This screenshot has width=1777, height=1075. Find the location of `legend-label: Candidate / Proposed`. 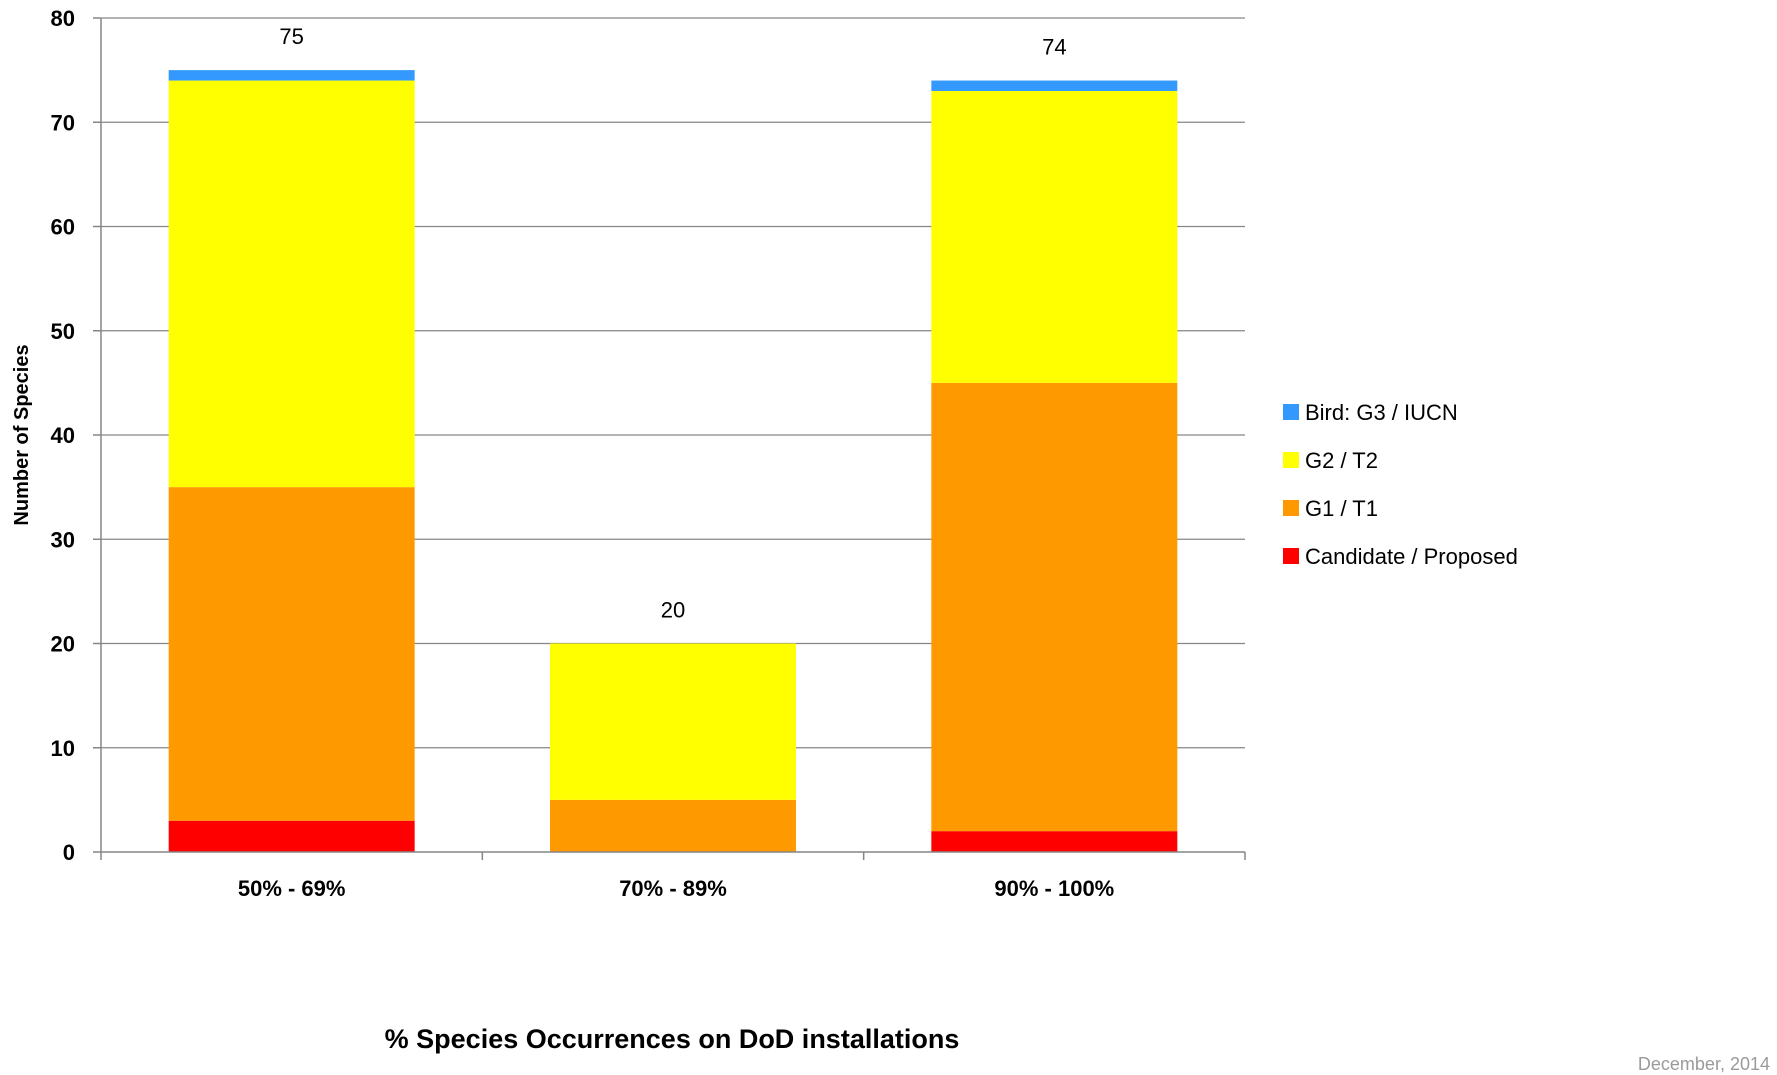

legend-label: Candidate / Proposed is located at coordinates (1411, 556).